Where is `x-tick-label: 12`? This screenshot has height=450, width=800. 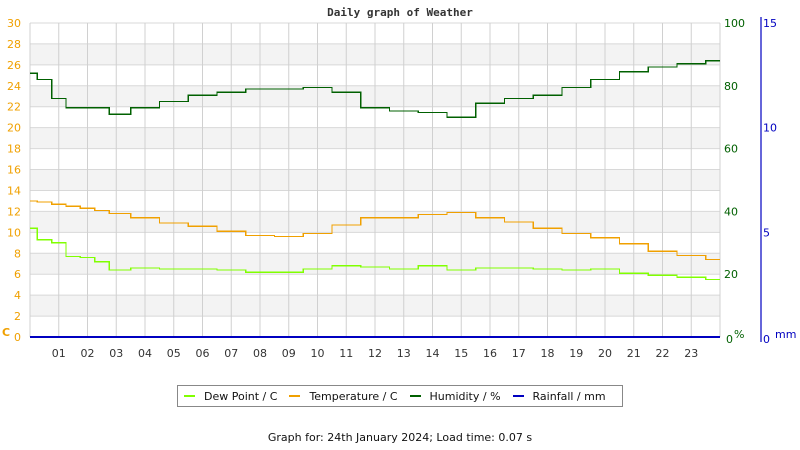 x-tick-label: 12 is located at coordinates (375, 353).